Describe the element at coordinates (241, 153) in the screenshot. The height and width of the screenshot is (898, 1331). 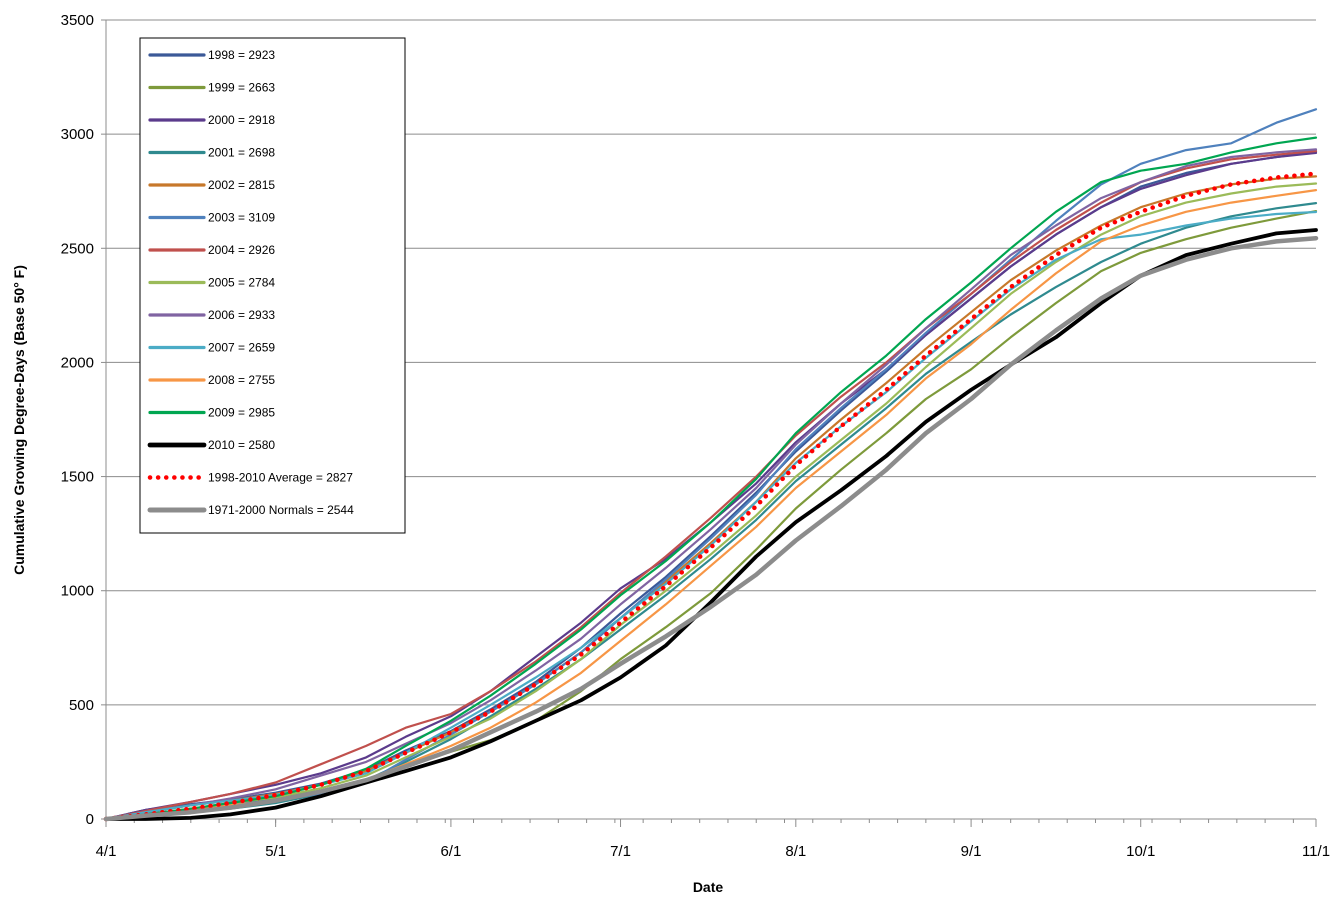
I see `legend-label: 2001 = 2698` at that location.